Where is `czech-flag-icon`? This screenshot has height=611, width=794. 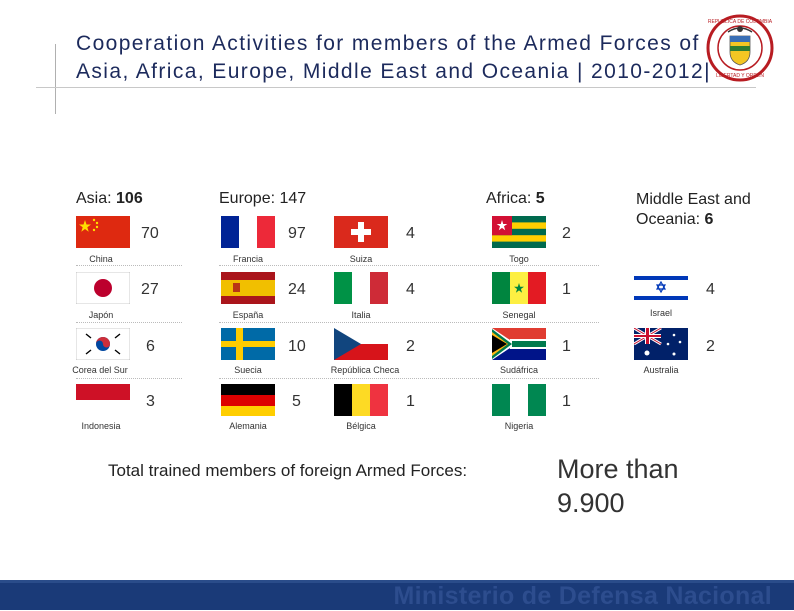
czech-flag-icon is located at coordinates (361, 344).